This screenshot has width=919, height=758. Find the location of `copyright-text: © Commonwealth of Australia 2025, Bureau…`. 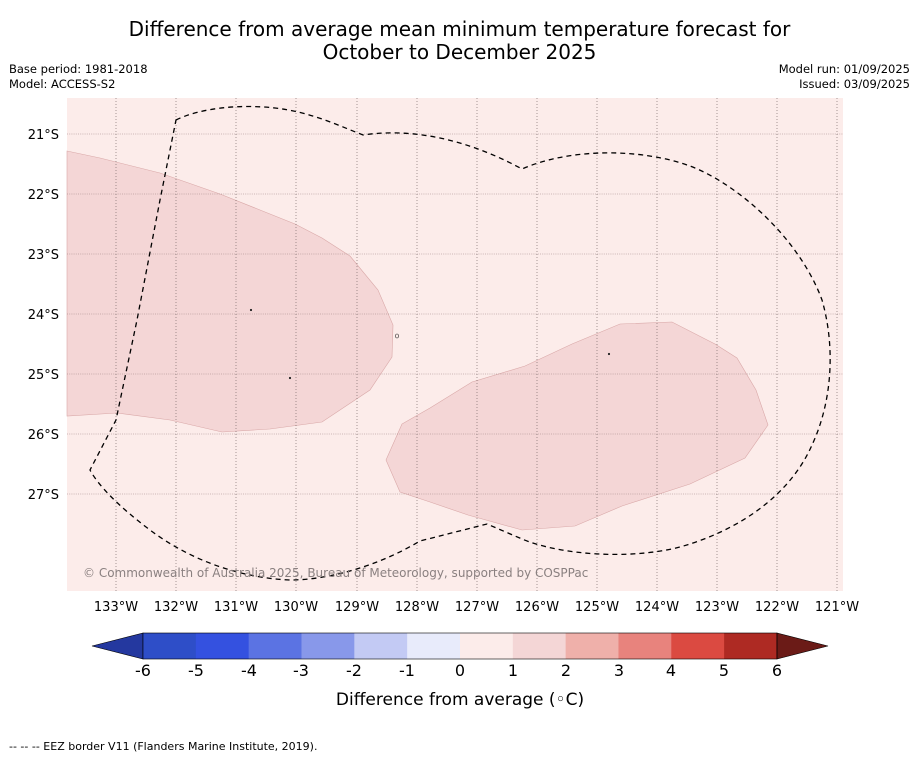

copyright-text: © Commonwealth of Australia 2025, Bureau… is located at coordinates (335, 573).